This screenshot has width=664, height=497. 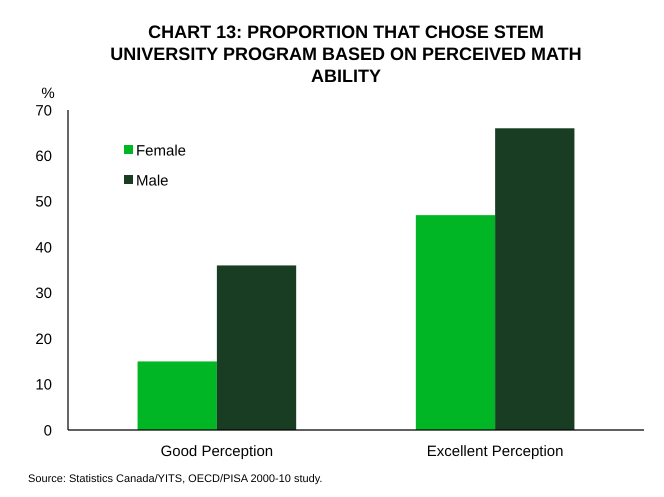 What do you see at coordinates (43, 385) in the screenshot?
I see `y-tick-label: 10` at bounding box center [43, 385].